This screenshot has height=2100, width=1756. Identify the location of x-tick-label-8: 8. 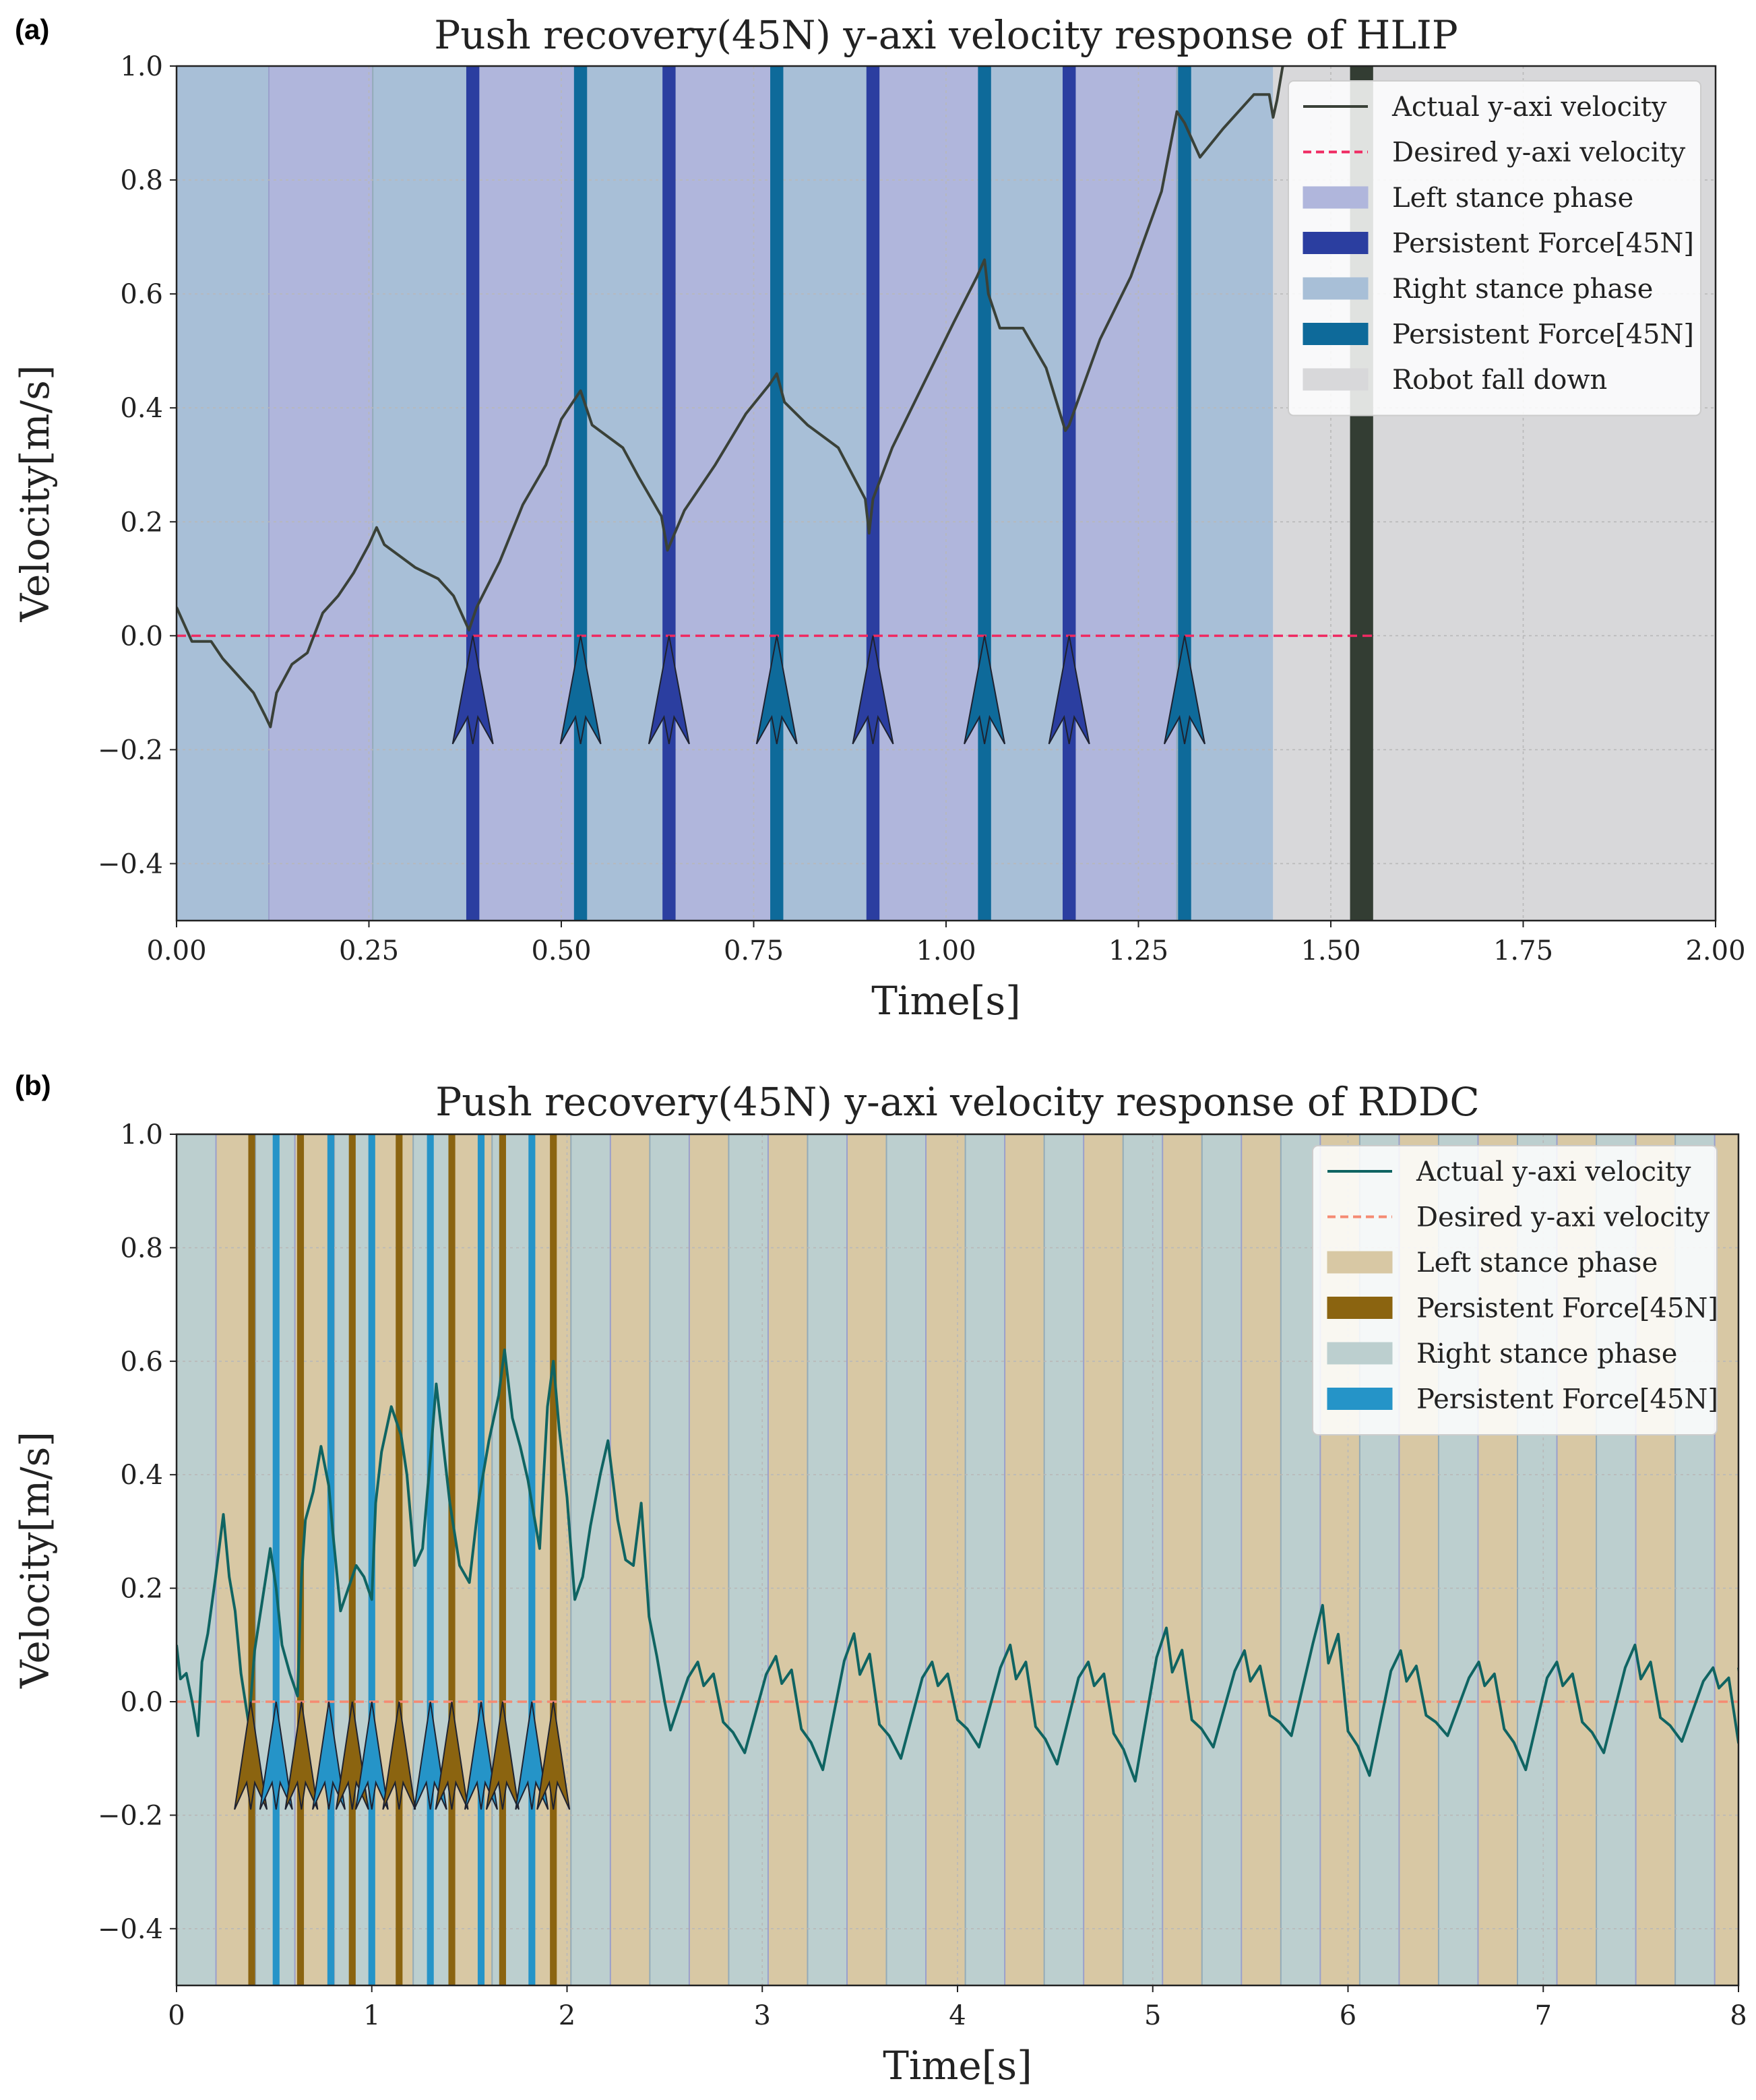
(1738, 2015).